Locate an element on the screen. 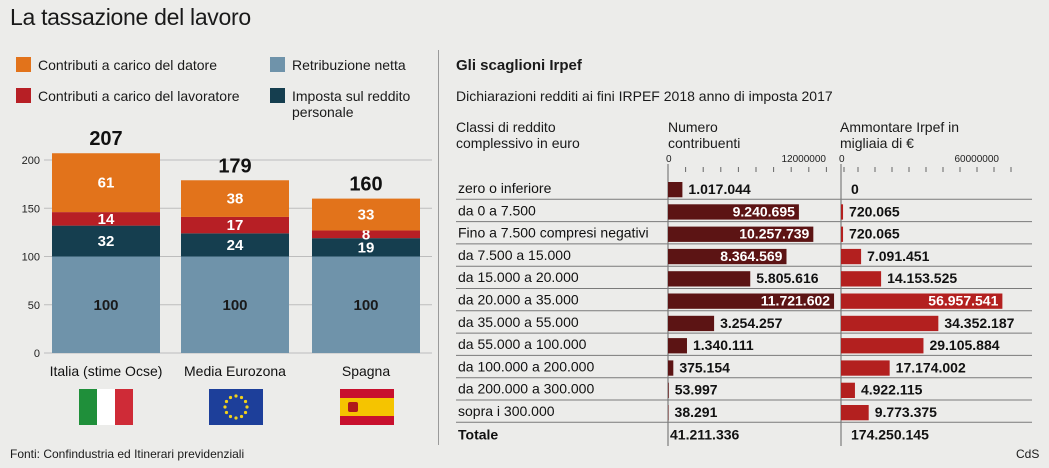 The height and width of the screenshot is (468, 1049). bar-value-label: 33 is located at coordinates (366, 215).